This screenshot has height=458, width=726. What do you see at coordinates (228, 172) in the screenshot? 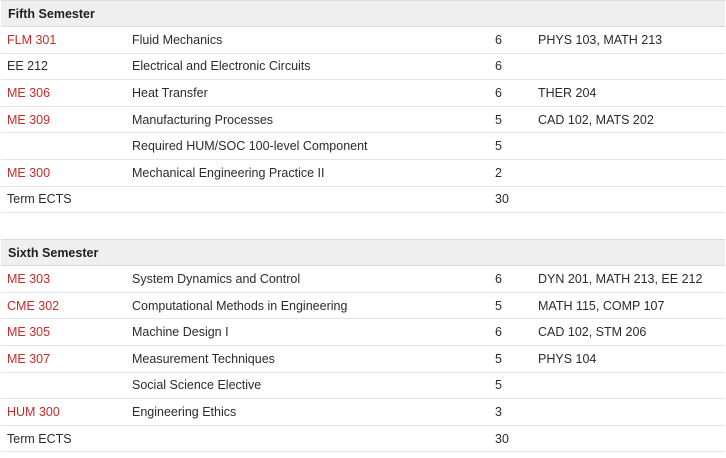
I see `course-name: Mechanical Engineering Practice II` at bounding box center [228, 172].